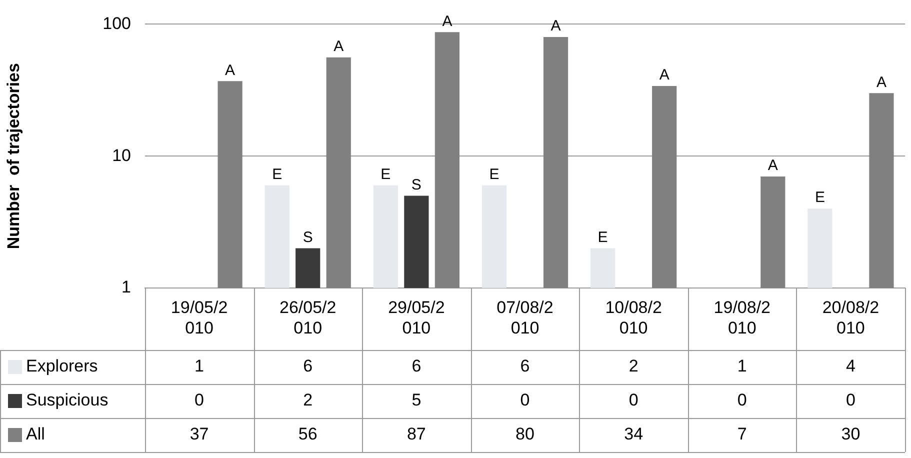 The height and width of the screenshot is (458, 911). I want to click on x-tick-label: 19/08/2010, so click(742, 318).